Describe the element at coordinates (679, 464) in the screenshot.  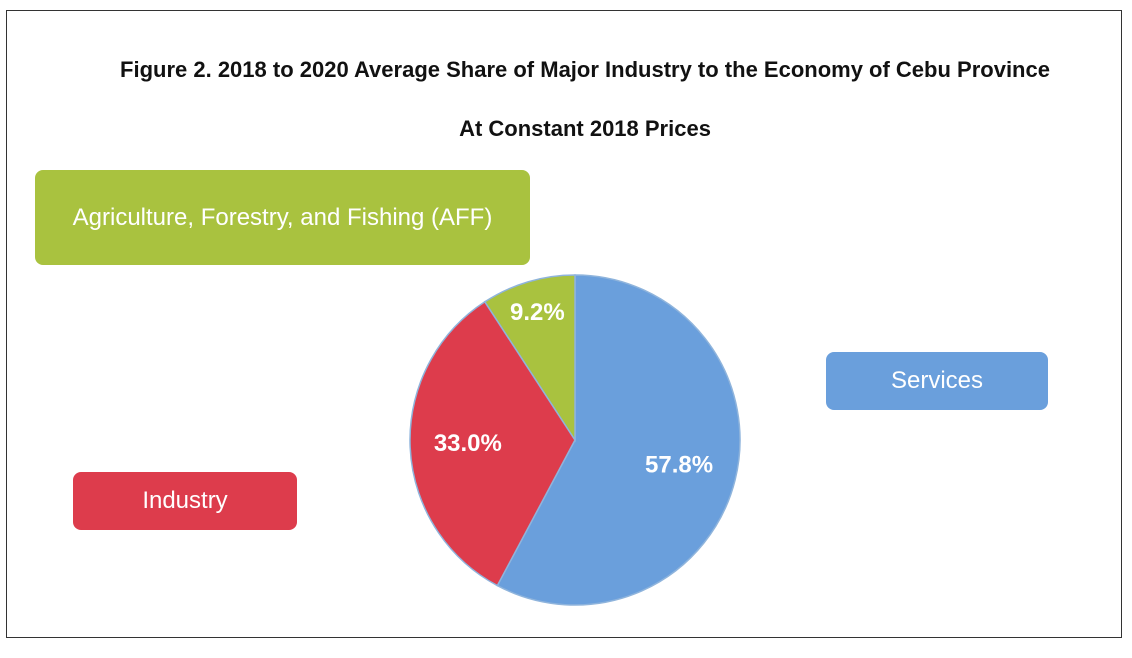
I see `data-label: 57.8%` at that location.